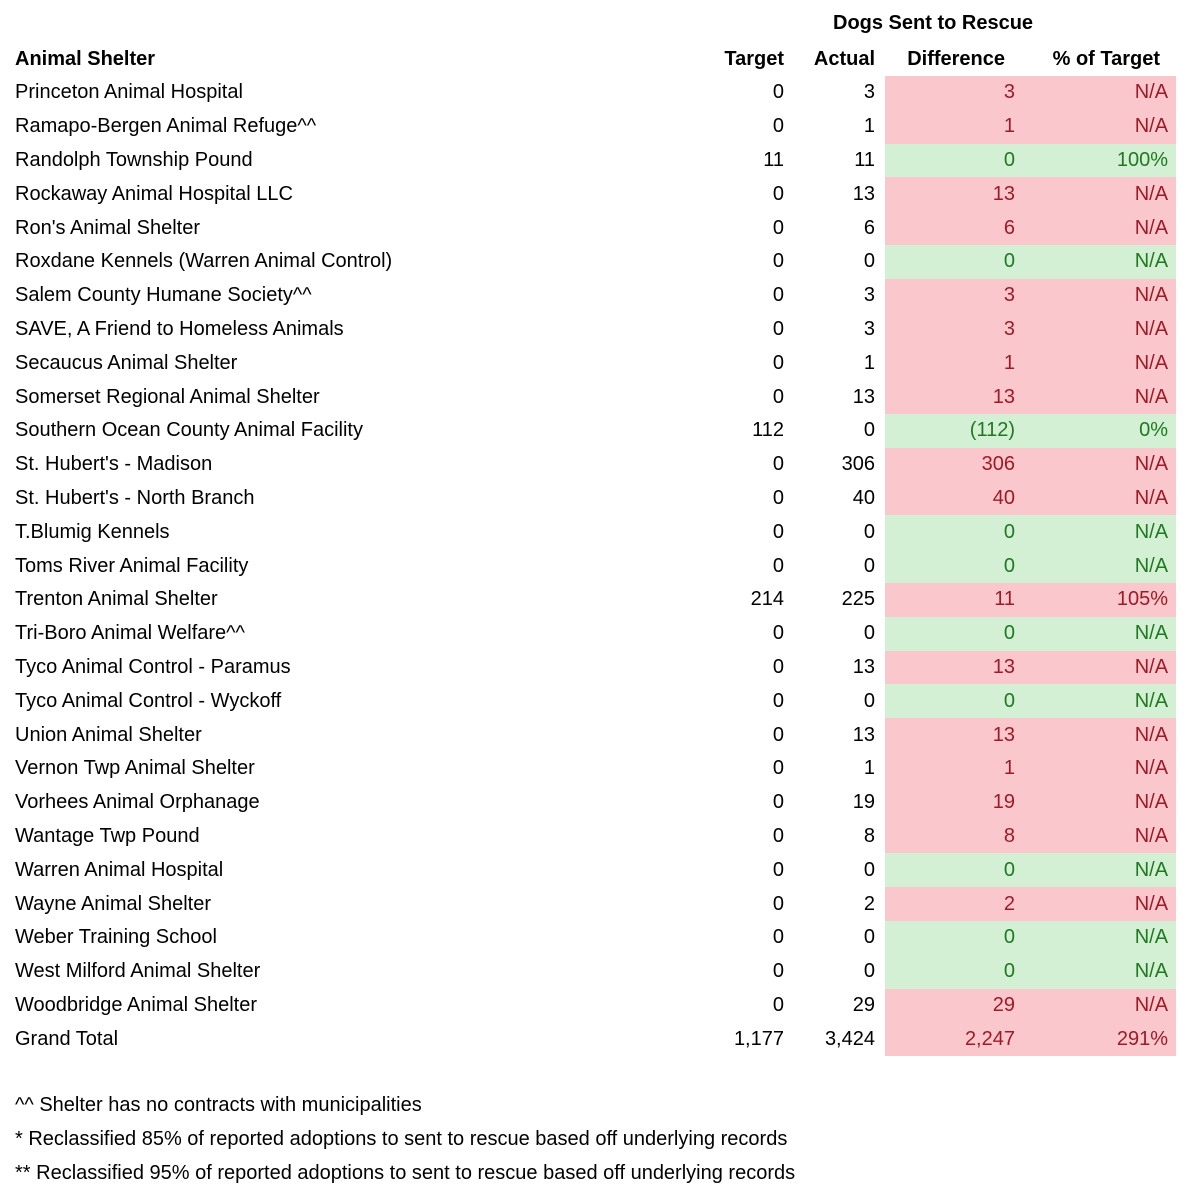  I want to click on table-row: St. Hubert's - Madison 0 306 306 N/A, so click(596, 464).